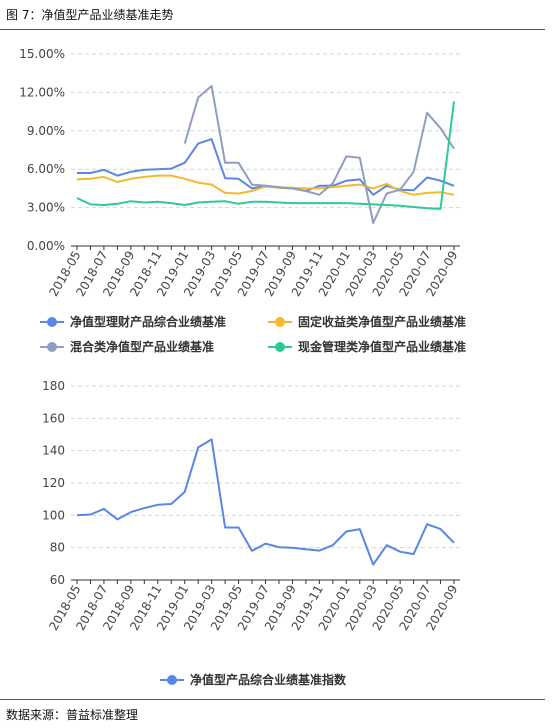 The image size is (555, 728). I want to click on top-rule, so click(272, 29).